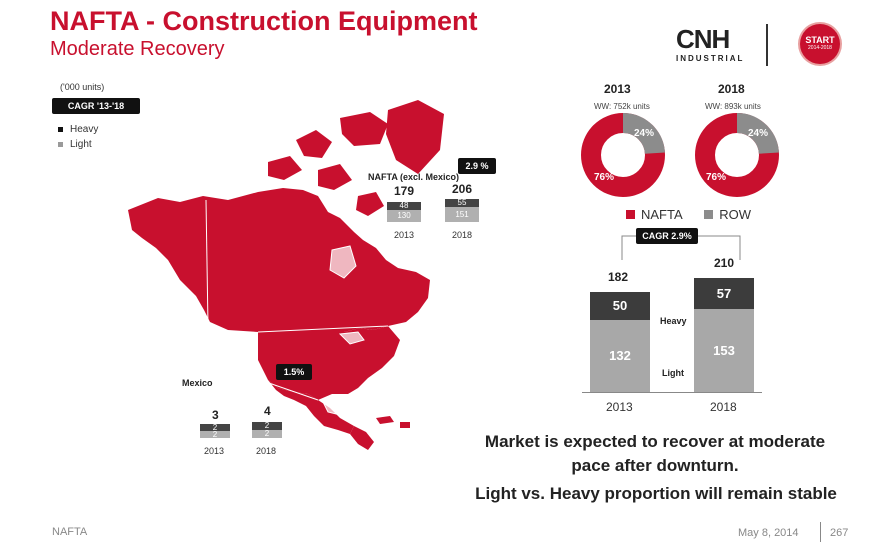 The height and width of the screenshot is (550, 880). I want to click on pie-ww-2018: WW: 893k units, so click(733, 106).